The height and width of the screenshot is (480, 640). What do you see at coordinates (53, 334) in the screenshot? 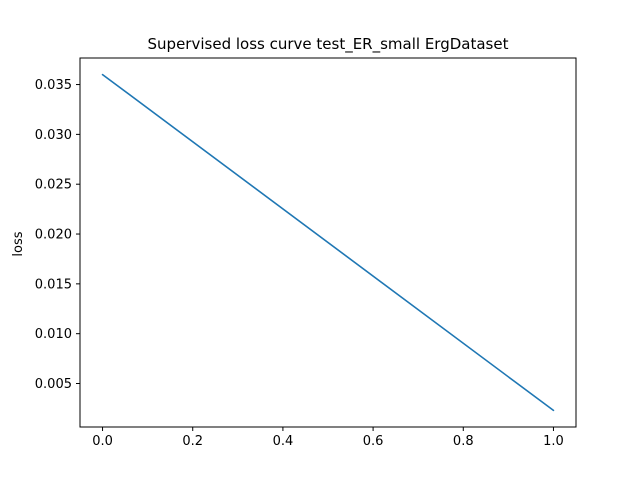
I see `y-tick-label: 0.010` at bounding box center [53, 334].